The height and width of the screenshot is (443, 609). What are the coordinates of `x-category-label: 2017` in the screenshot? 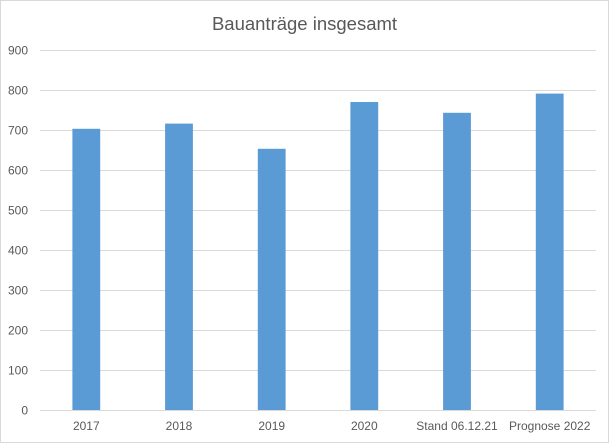 It's located at (86, 426).